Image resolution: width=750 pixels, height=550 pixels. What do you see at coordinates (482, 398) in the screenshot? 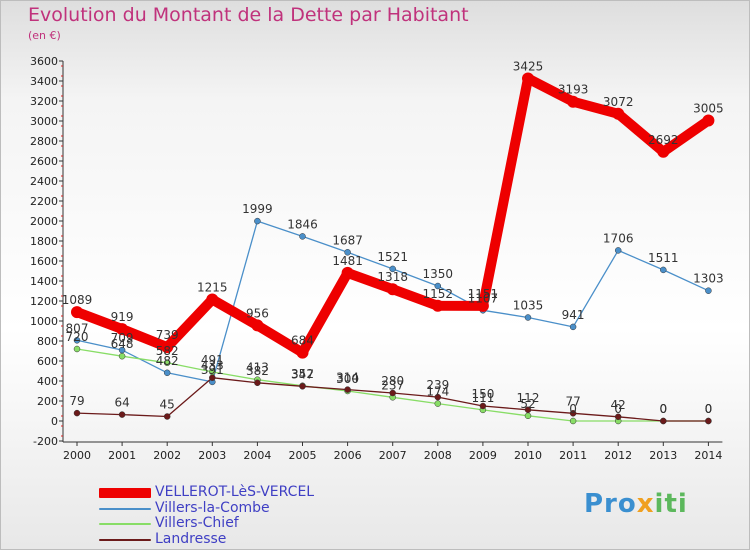
I see `data-label: 111` at bounding box center [482, 398].